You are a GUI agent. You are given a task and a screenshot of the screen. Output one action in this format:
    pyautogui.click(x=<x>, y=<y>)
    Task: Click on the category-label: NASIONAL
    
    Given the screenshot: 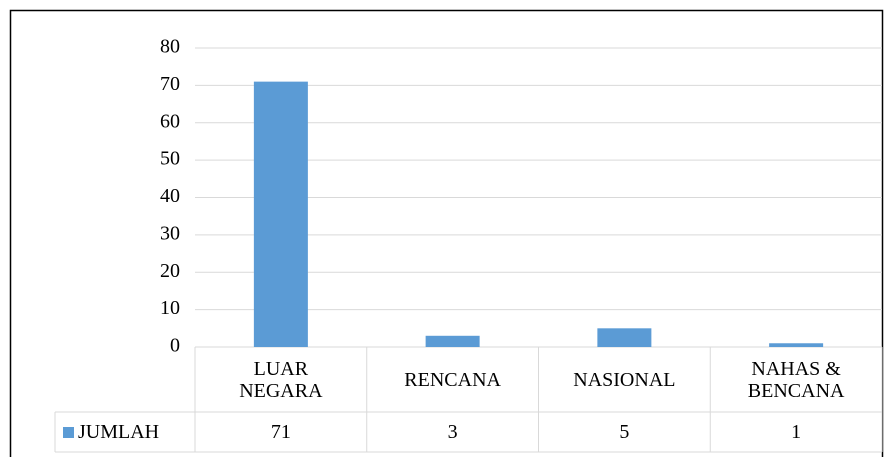 What is the action you would take?
    pyautogui.click(x=624, y=379)
    